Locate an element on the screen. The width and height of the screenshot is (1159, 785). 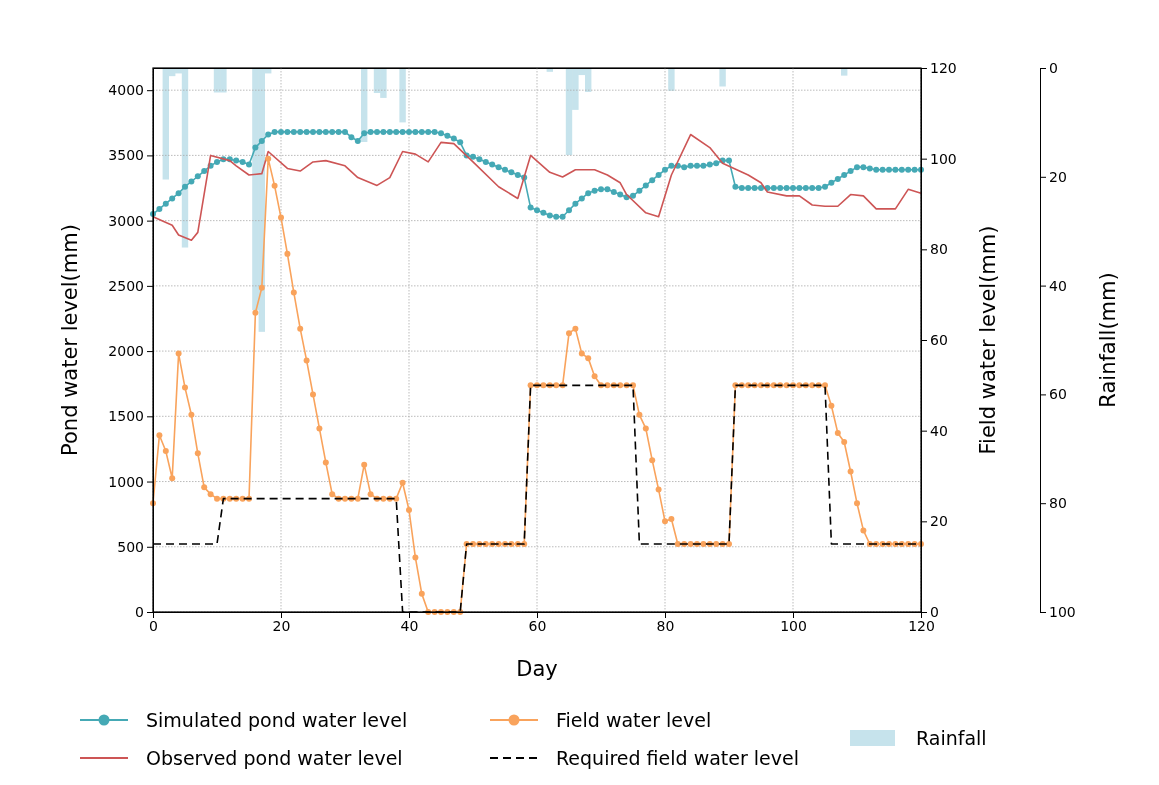
y-tick-label: 1500 is located at coordinates (126, 416).